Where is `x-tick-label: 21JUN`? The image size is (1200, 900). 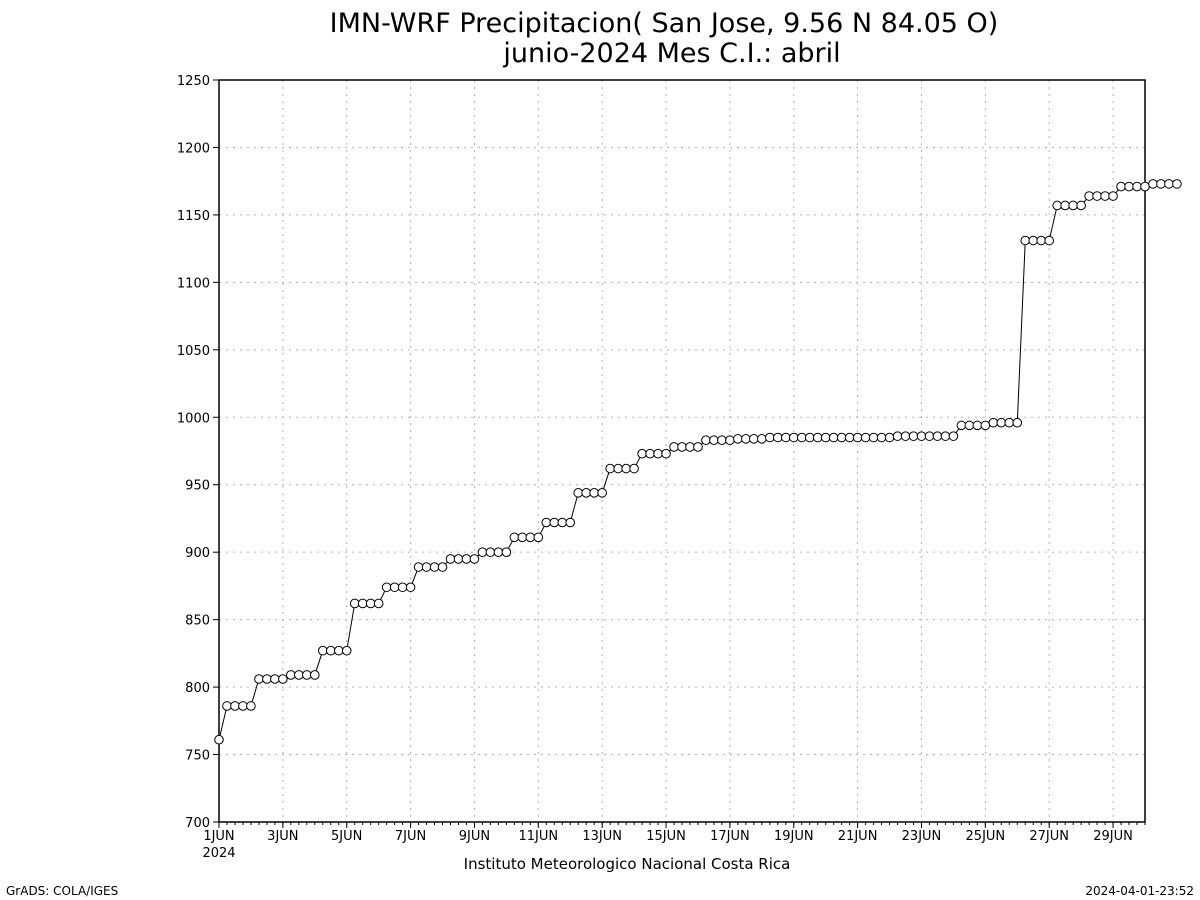 x-tick-label: 21JUN is located at coordinates (858, 836).